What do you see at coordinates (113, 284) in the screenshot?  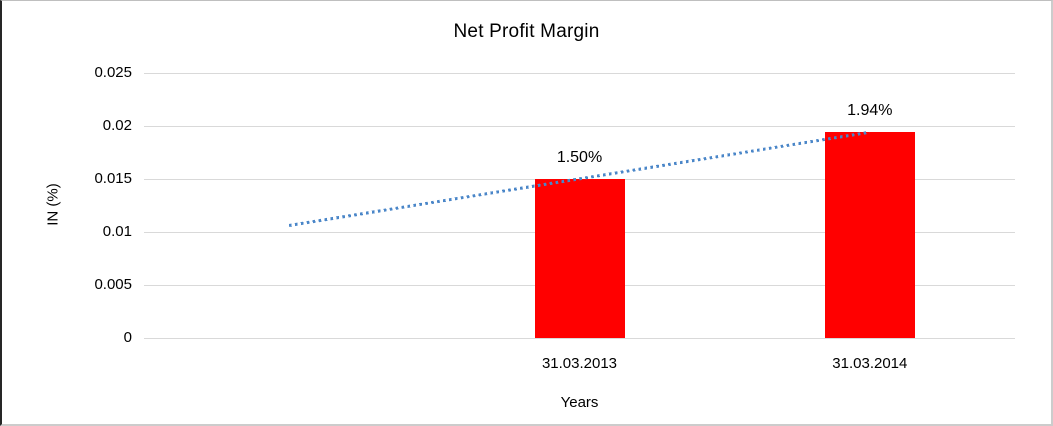 I see `y-tick-label: 0.005` at bounding box center [113, 284].